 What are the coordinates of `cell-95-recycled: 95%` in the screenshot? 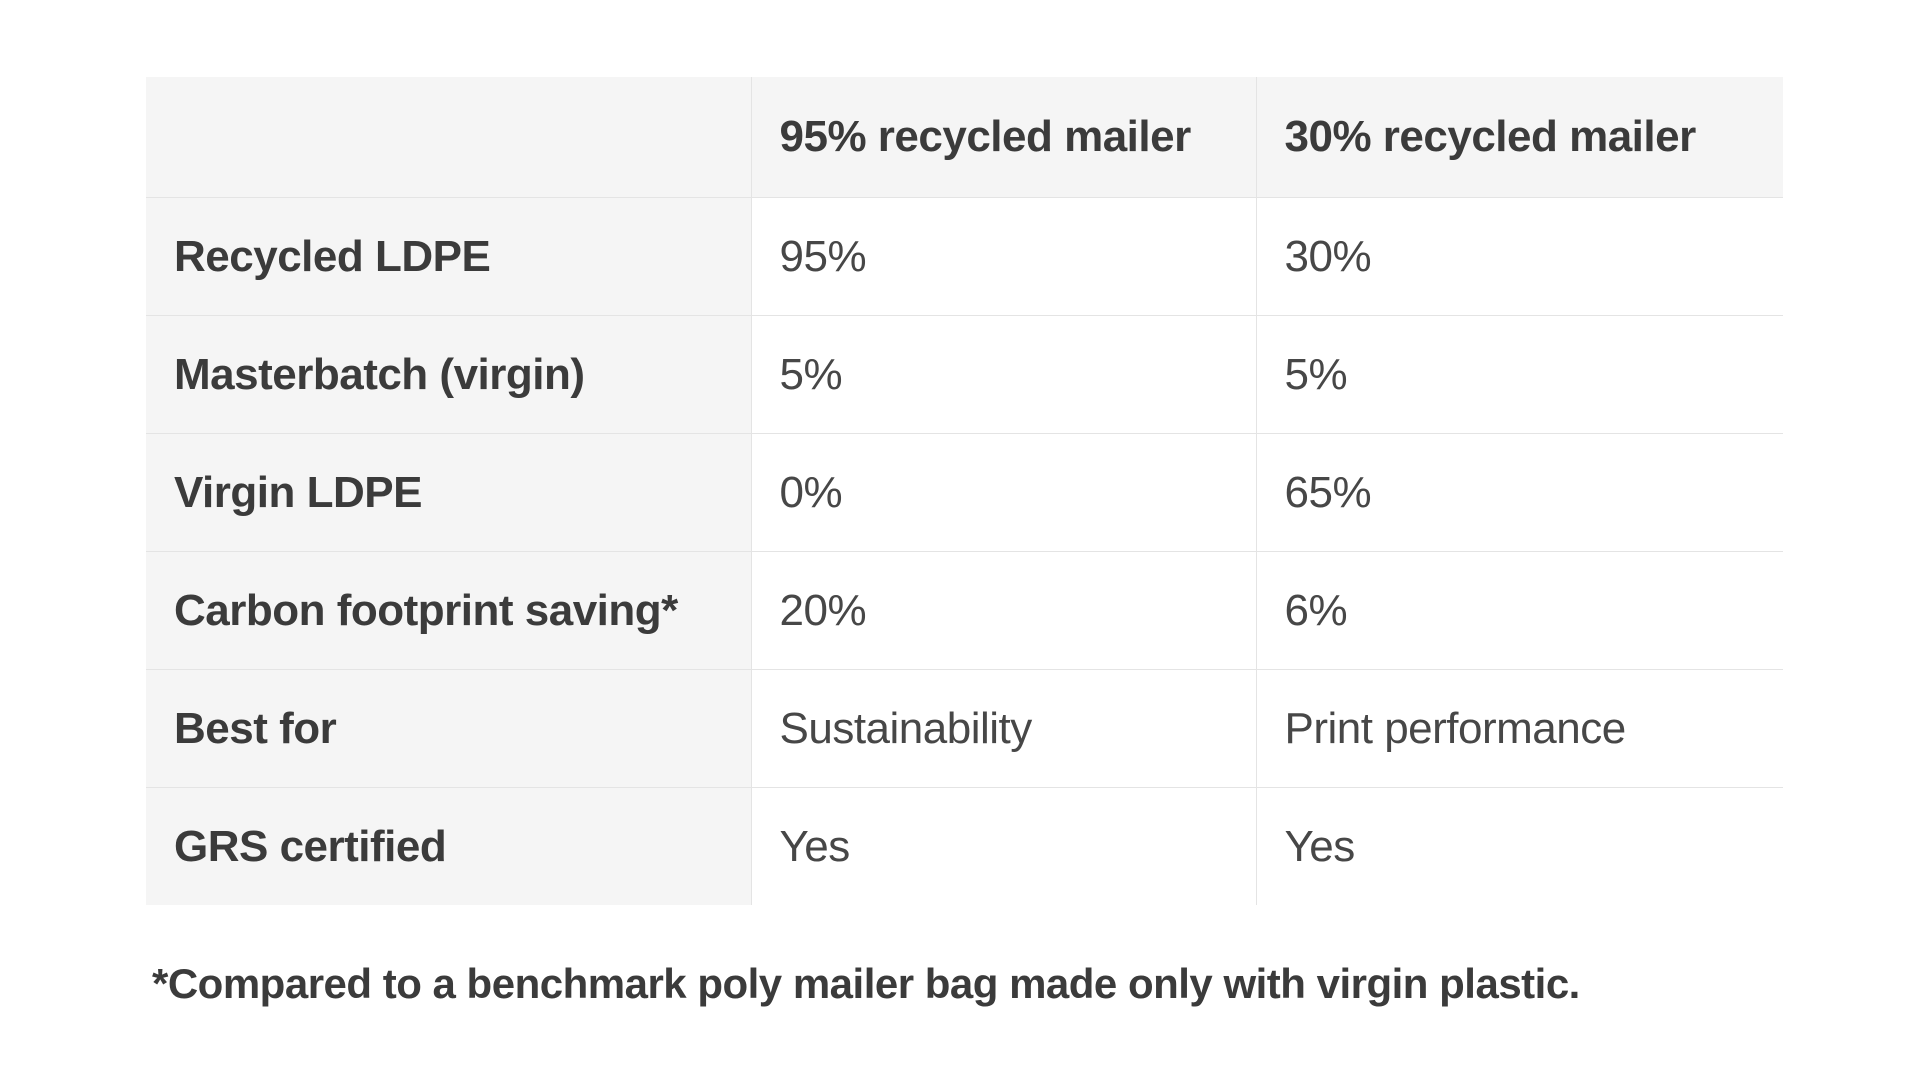 It's located at (1003, 256).